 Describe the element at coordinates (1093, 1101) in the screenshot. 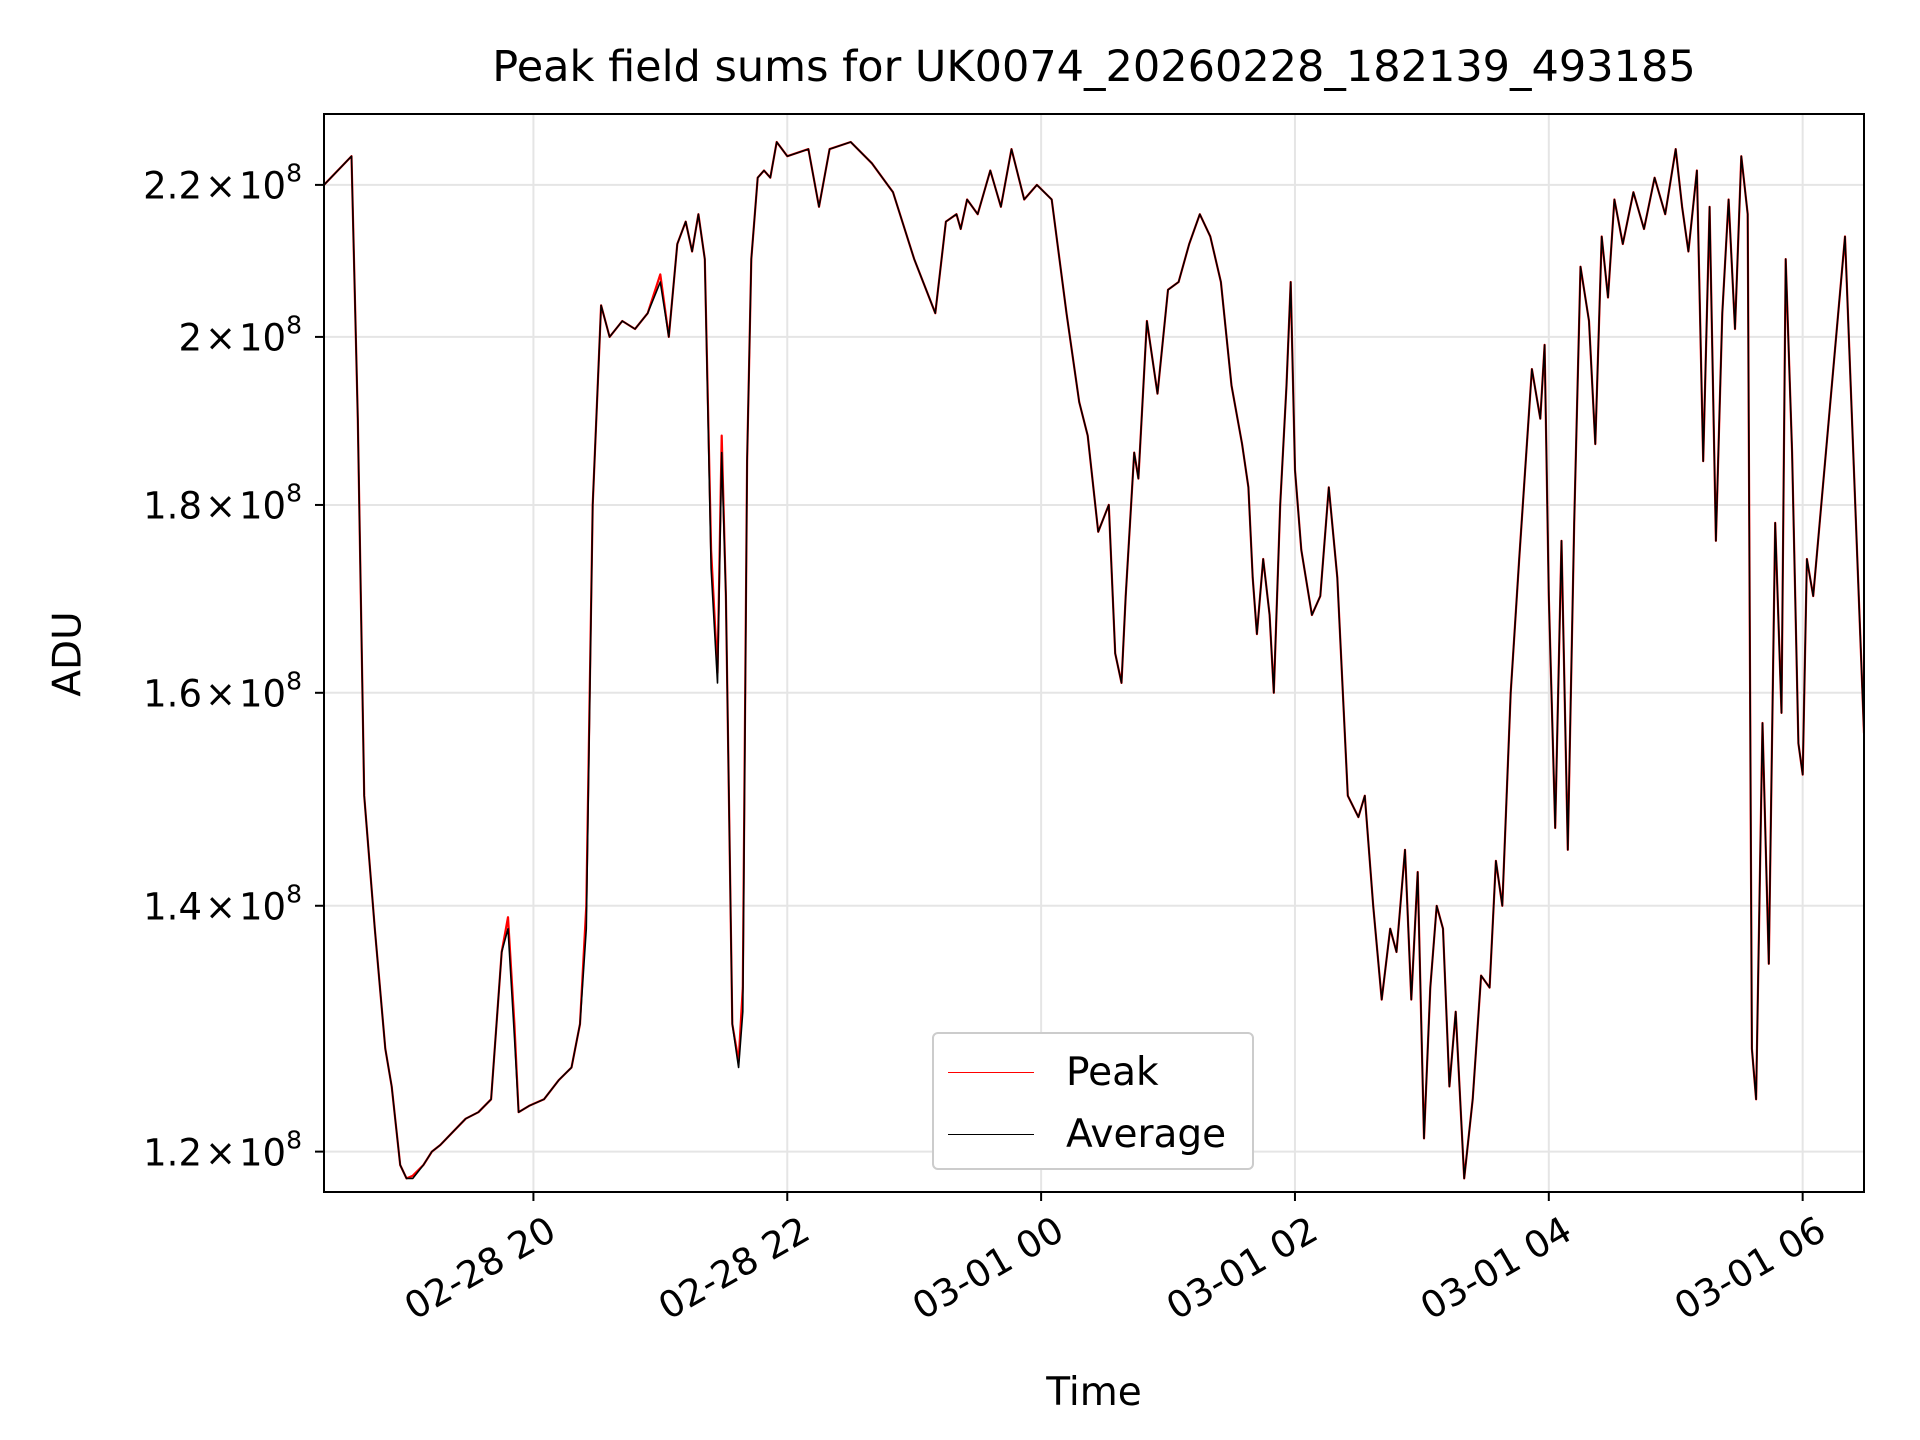

I see `legend: Peak Average` at that location.